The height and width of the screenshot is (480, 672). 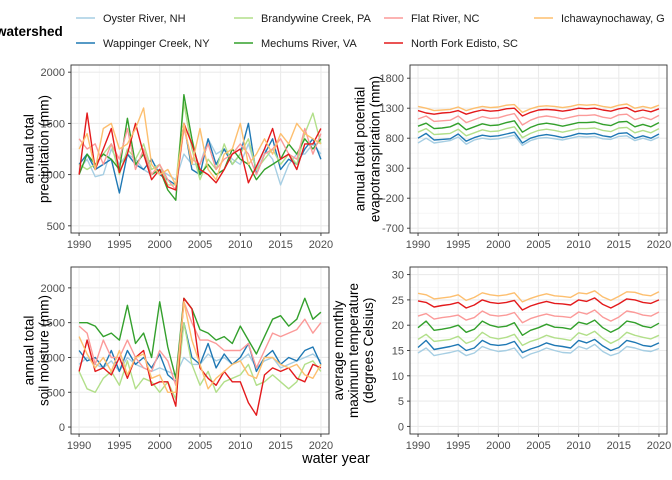 What do you see at coordinates (395, 139) in the screenshot?
I see `y-tick-label: 800` at bounding box center [395, 139].